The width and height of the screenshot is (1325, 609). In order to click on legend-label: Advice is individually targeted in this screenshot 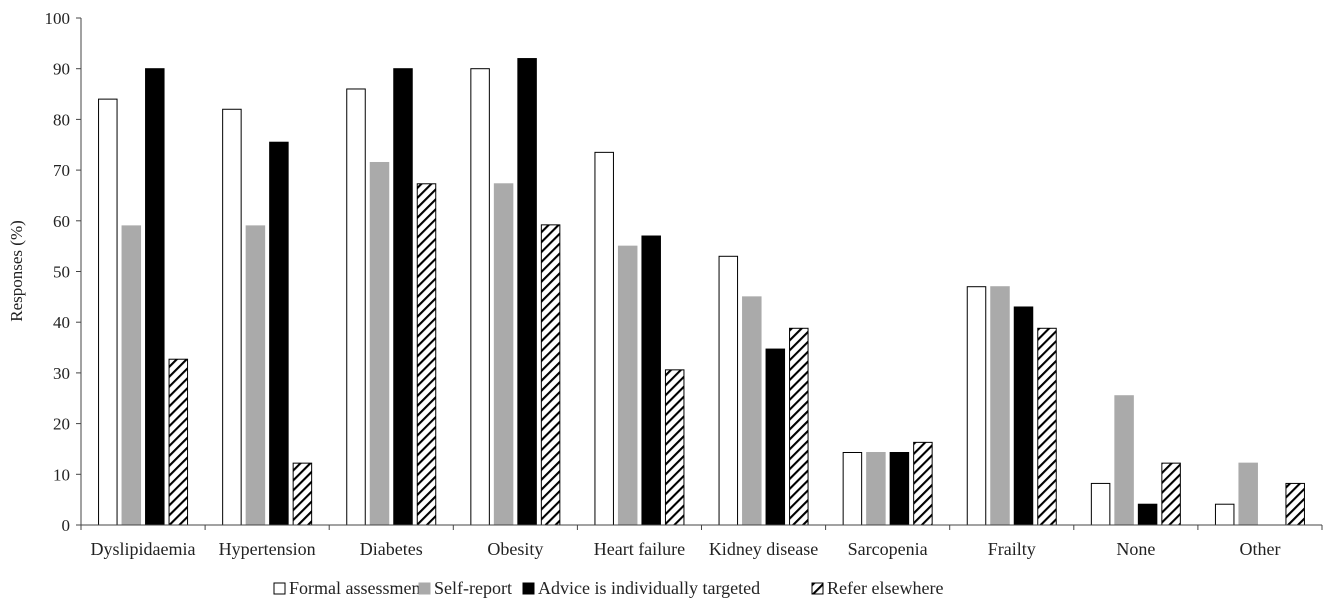, I will do `click(649, 588)`.